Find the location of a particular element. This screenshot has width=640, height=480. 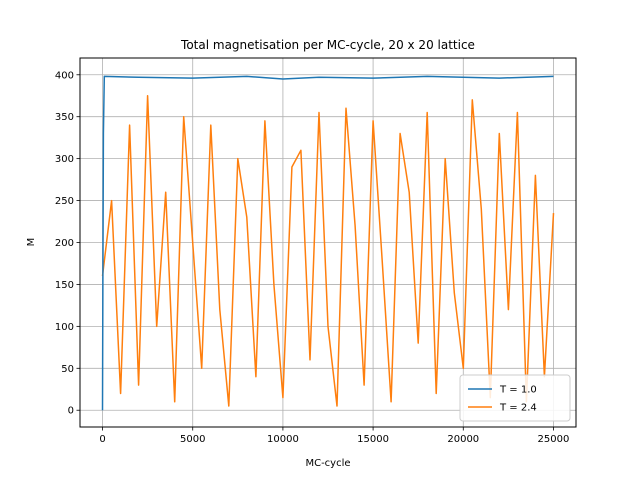

legend-box is located at coordinates (515, 398).